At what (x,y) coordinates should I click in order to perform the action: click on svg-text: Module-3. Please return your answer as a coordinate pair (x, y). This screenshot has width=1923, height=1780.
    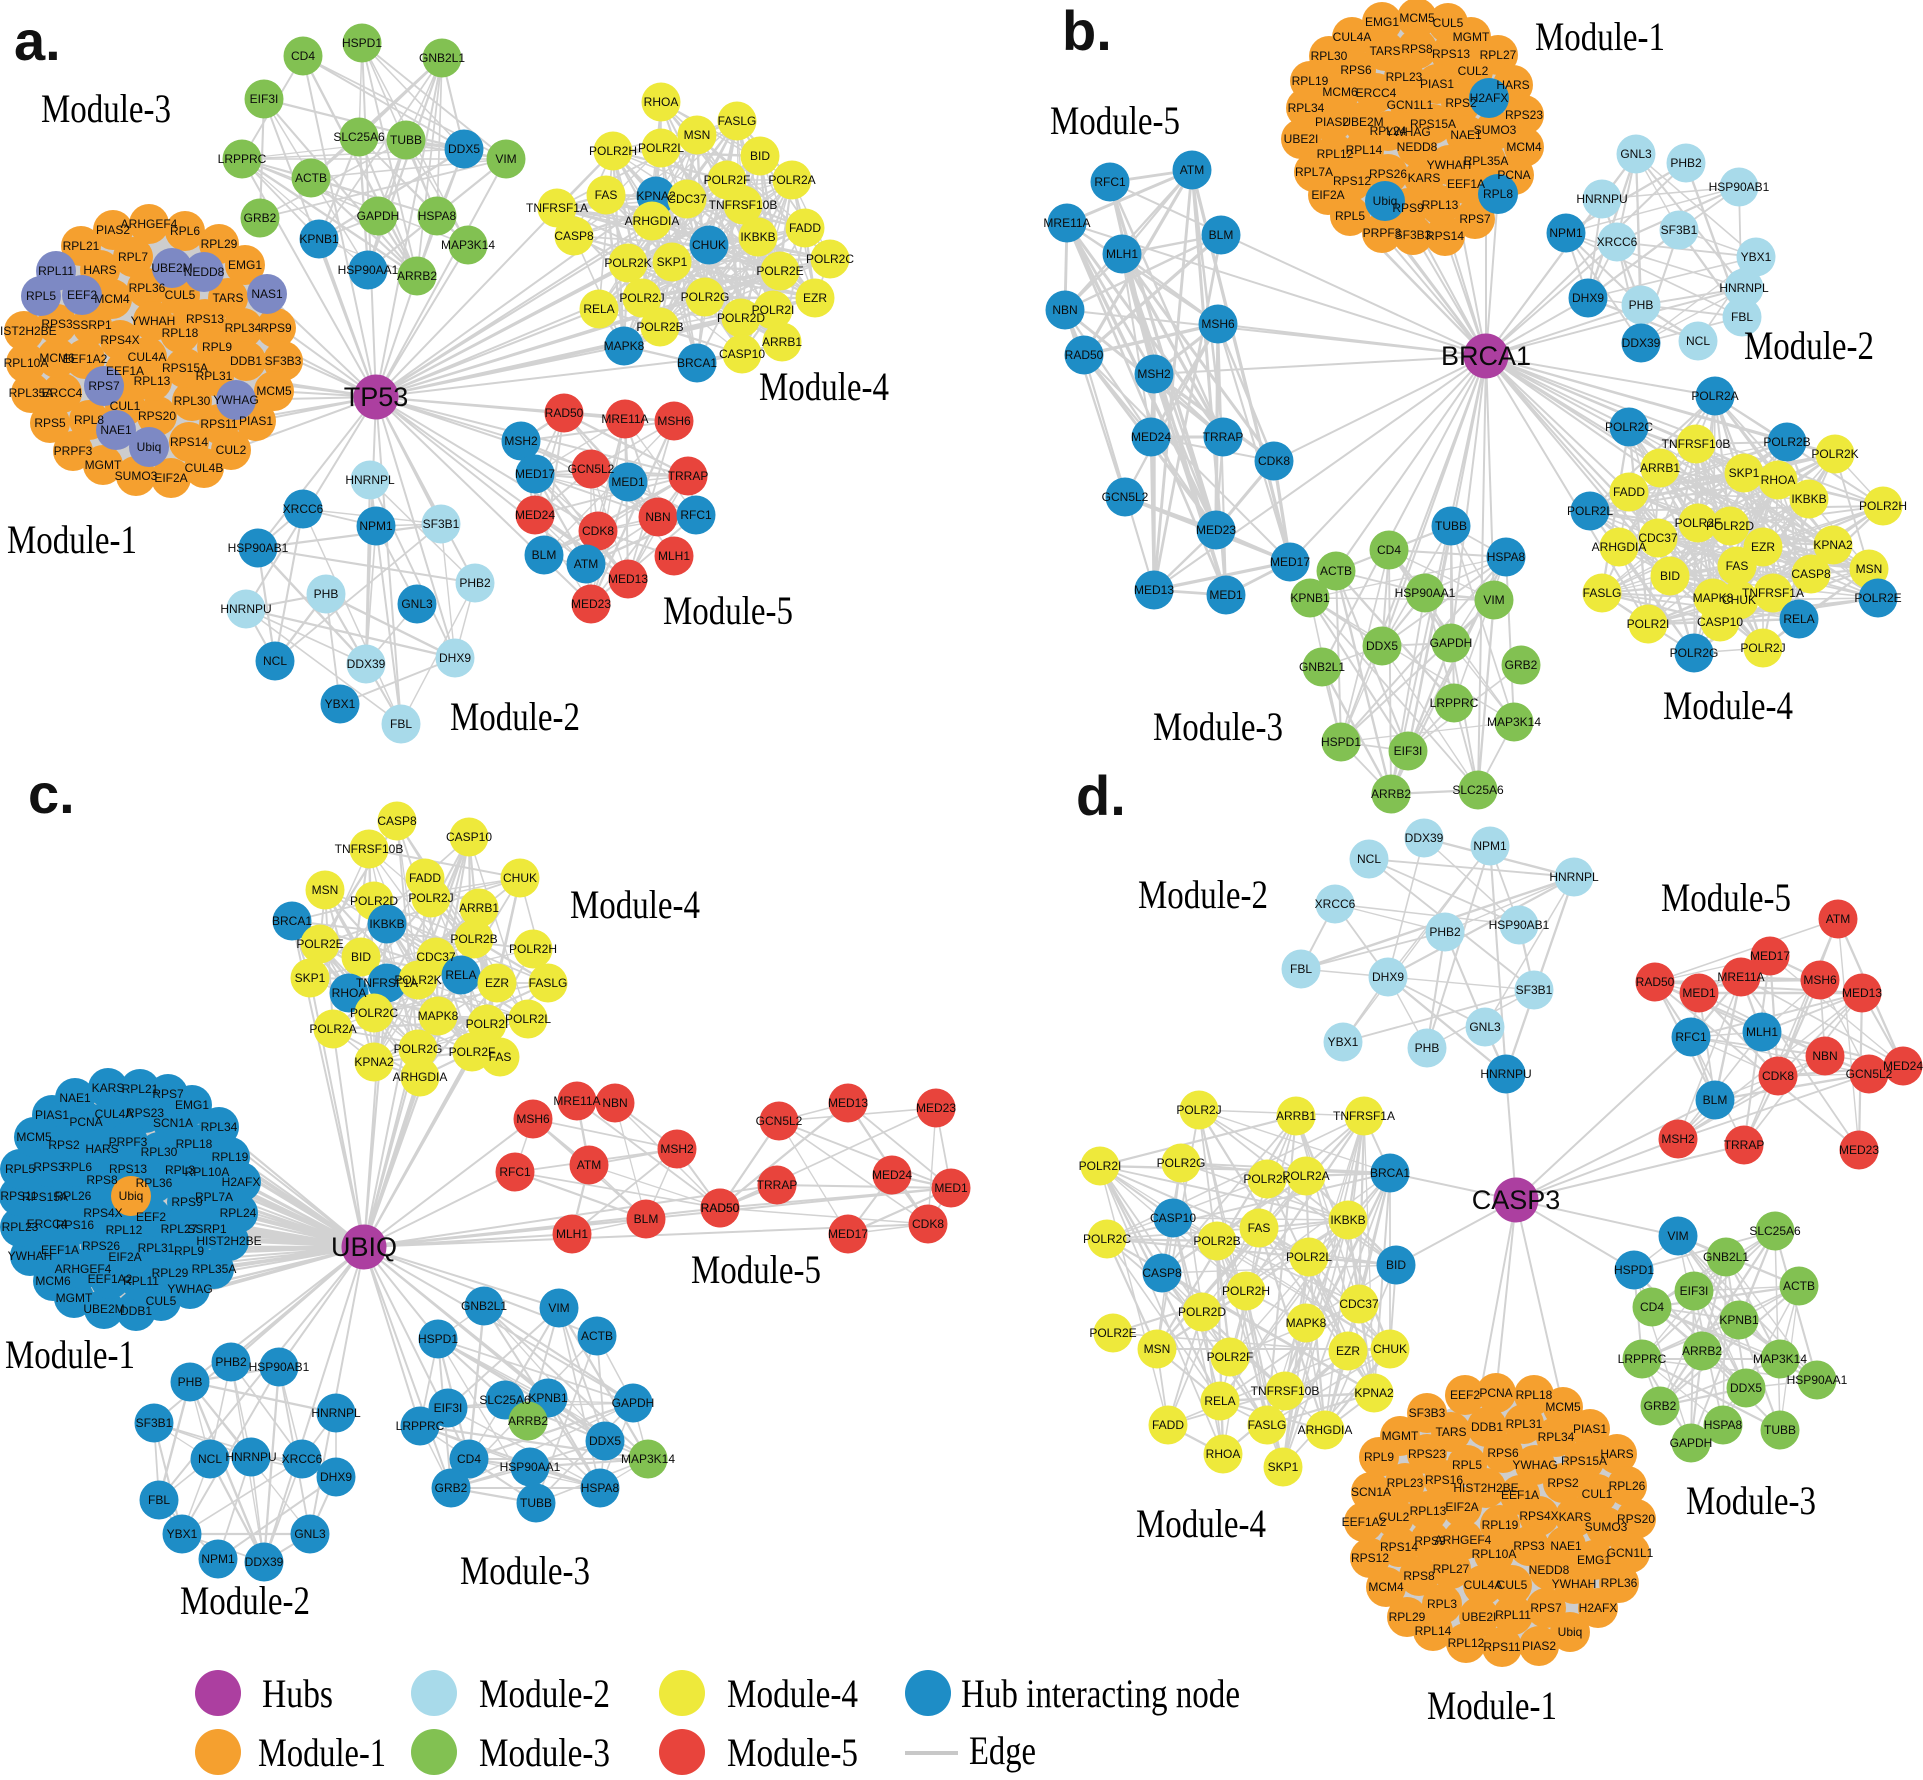
    Looking at the image, I should click on (544, 1752).